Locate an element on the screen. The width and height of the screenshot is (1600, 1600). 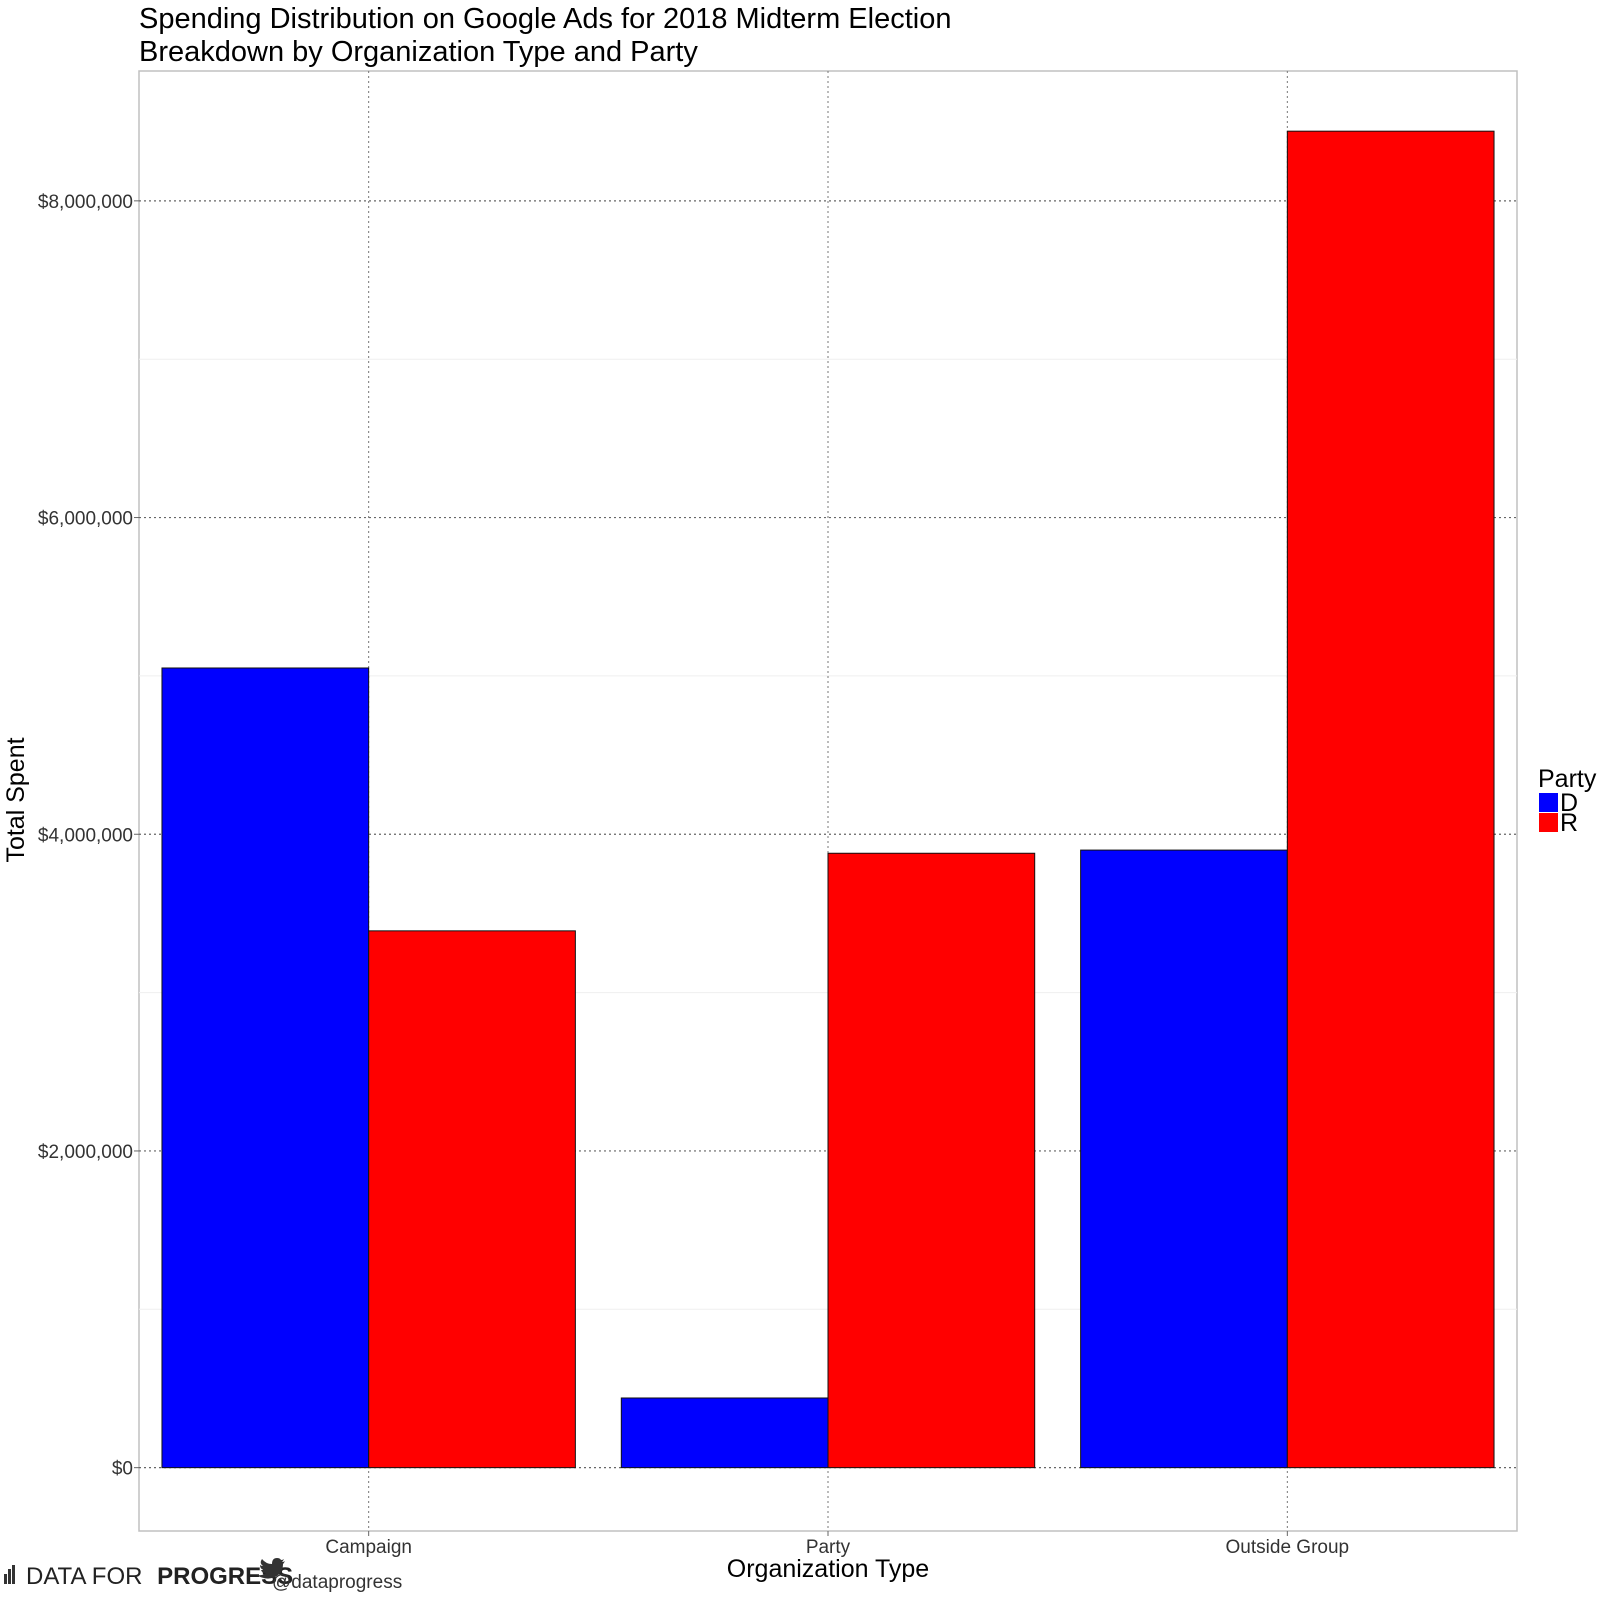
bar-r-campaign is located at coordinates (472, 1199).